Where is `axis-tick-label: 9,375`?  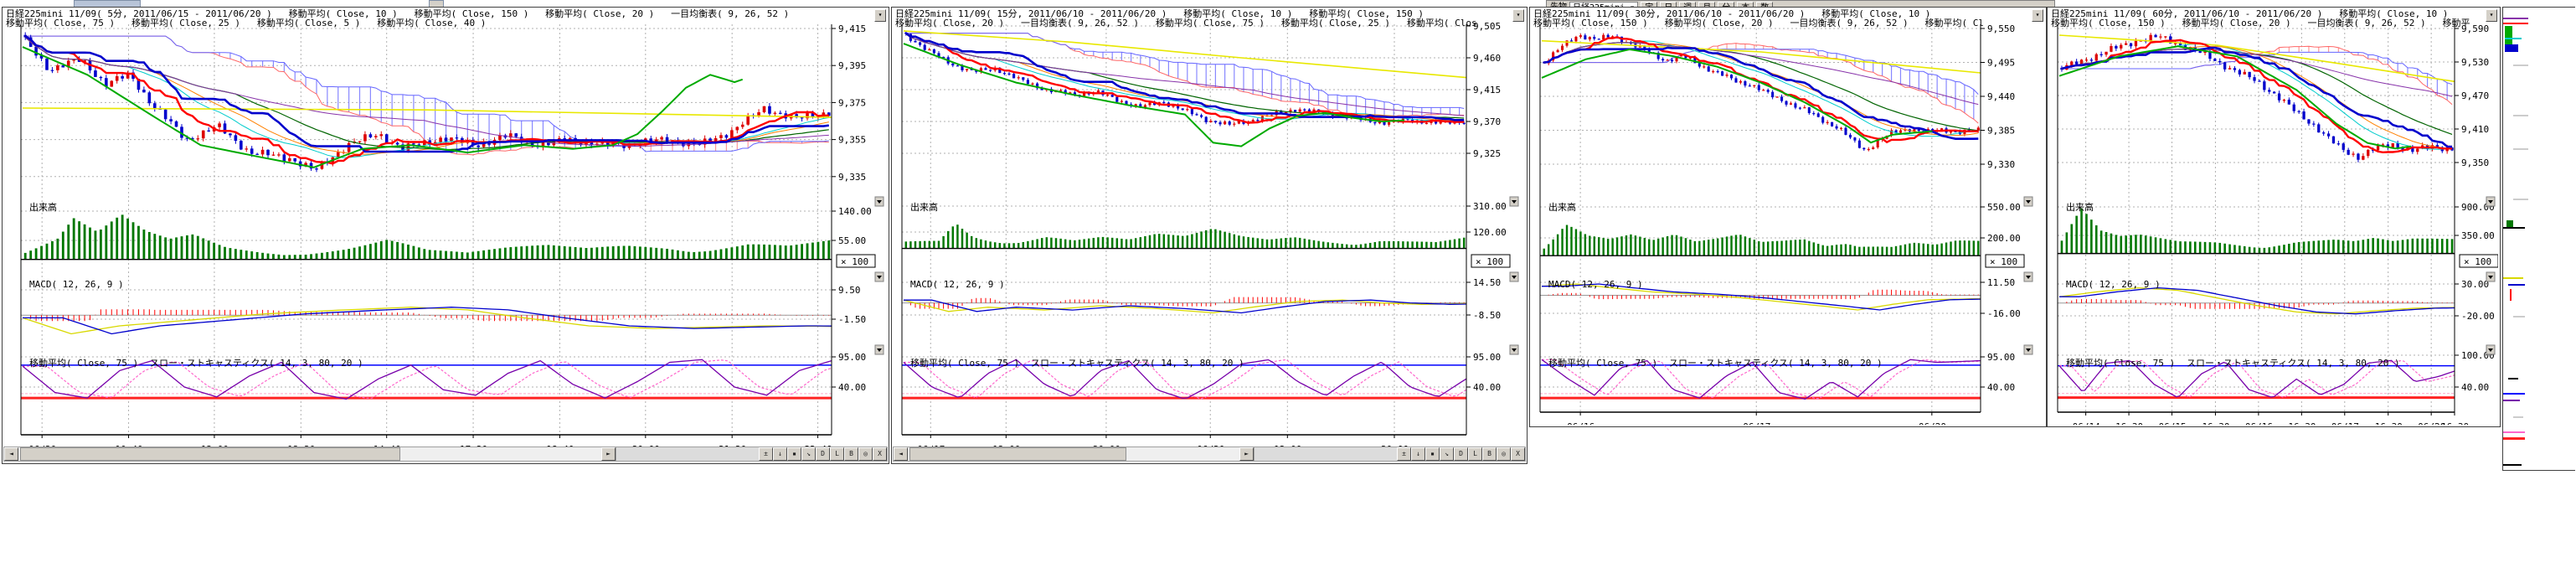
axis-tick-label: 9,375 is located at coordinates (852, 102).